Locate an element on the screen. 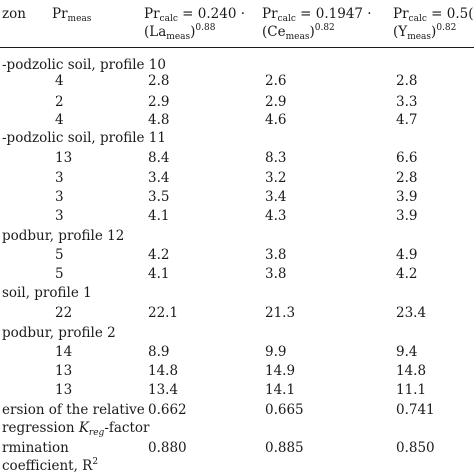 The width and height of the screenshot is (474, 474). dispersion-y: 0.741 is located at coordinates (415, 410).